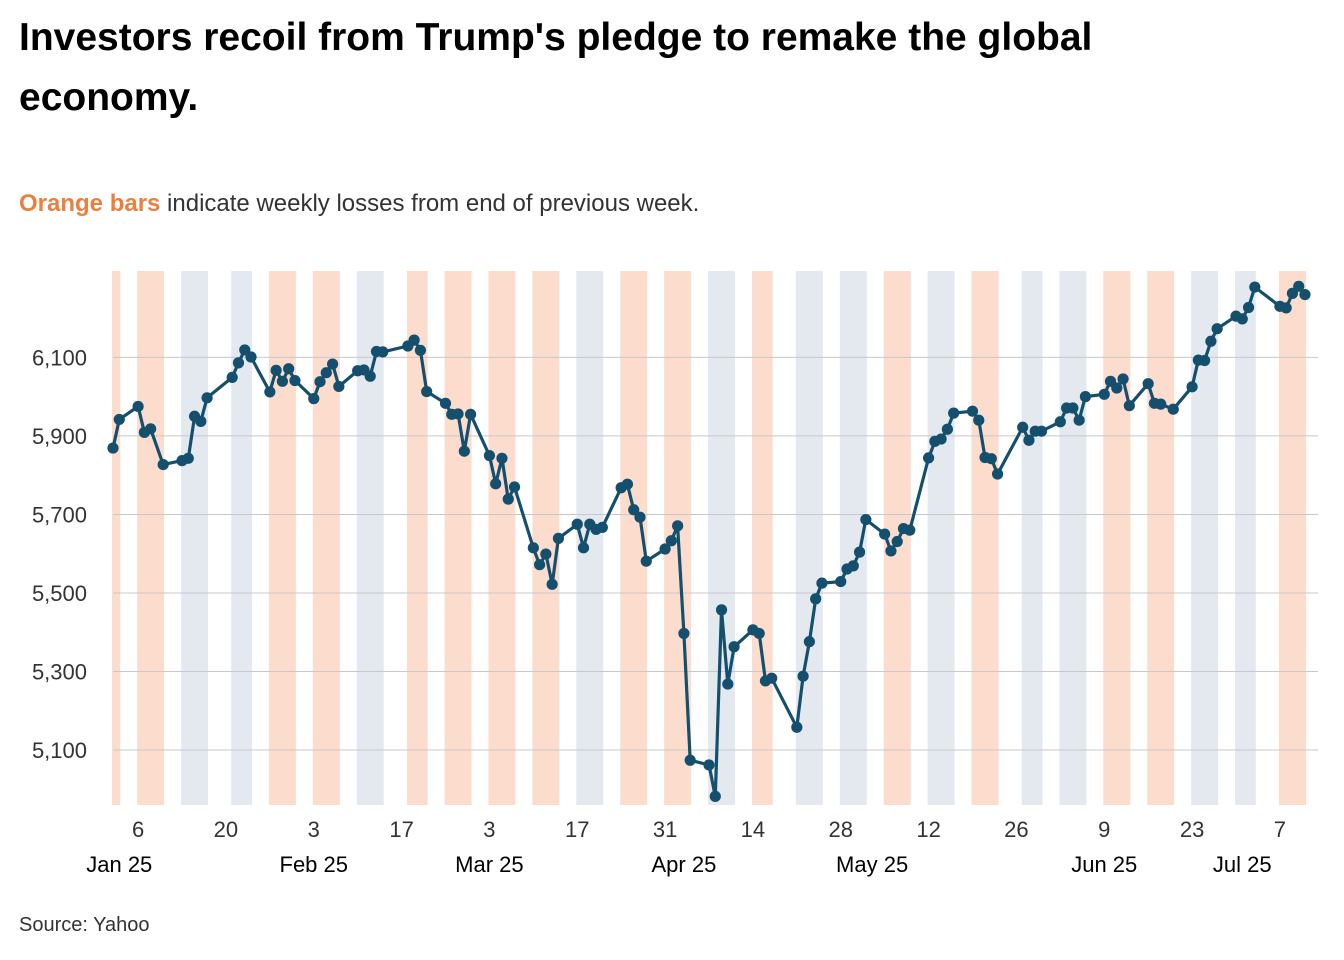 The image size is (1344, 960). Describe the element at coordinates (90, 203) in the screenshot. I see `subtitle-highlight: Orange bars` at that location.